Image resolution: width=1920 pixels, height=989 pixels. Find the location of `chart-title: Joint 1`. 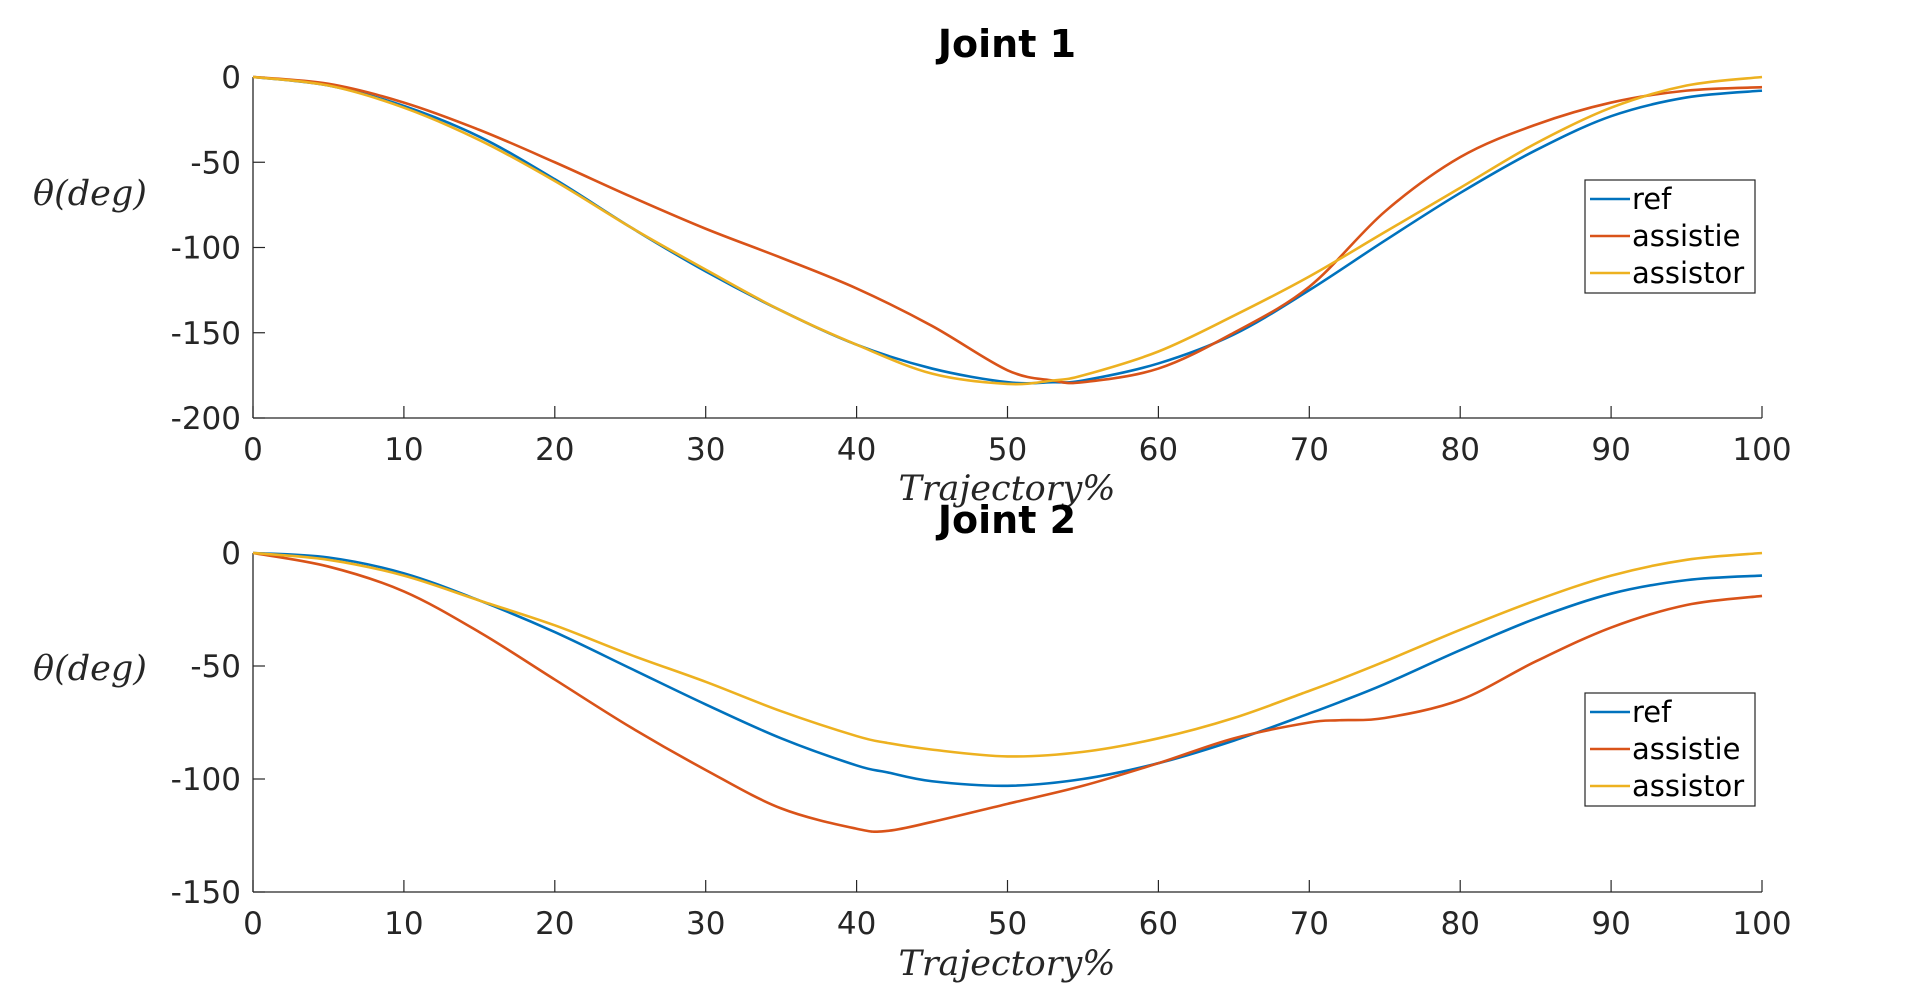

chart-title: Joint 1 is located at coordinates (1005, 44).